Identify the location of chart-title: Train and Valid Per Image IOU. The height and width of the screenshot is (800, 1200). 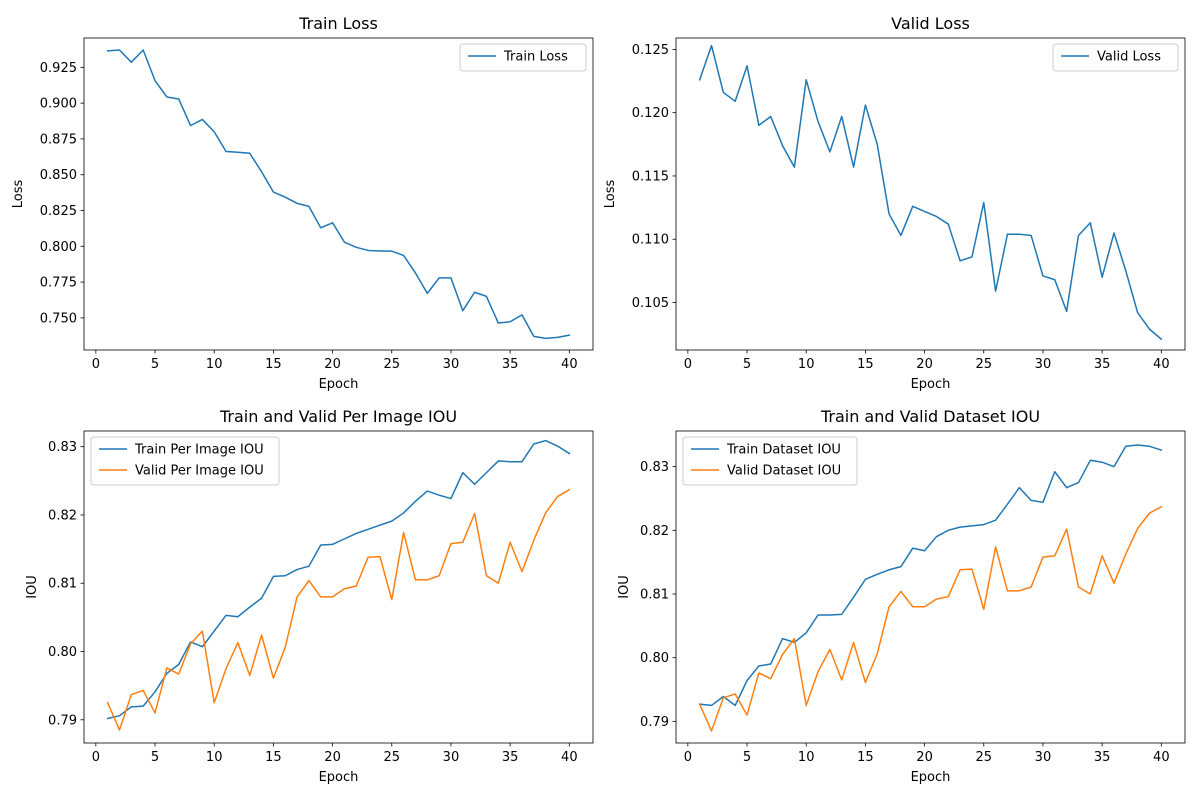
(338, 416).